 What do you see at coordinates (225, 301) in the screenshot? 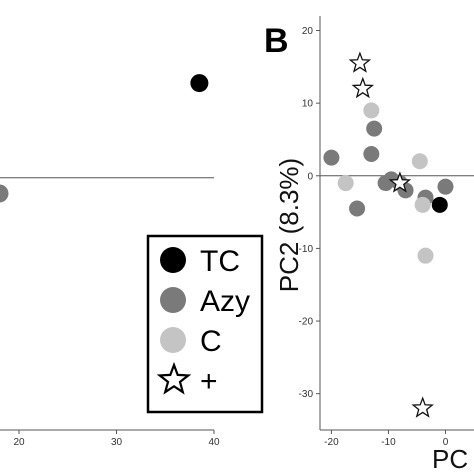
I see `legend-label-azy: Azy` at bounding box center [225, 301].